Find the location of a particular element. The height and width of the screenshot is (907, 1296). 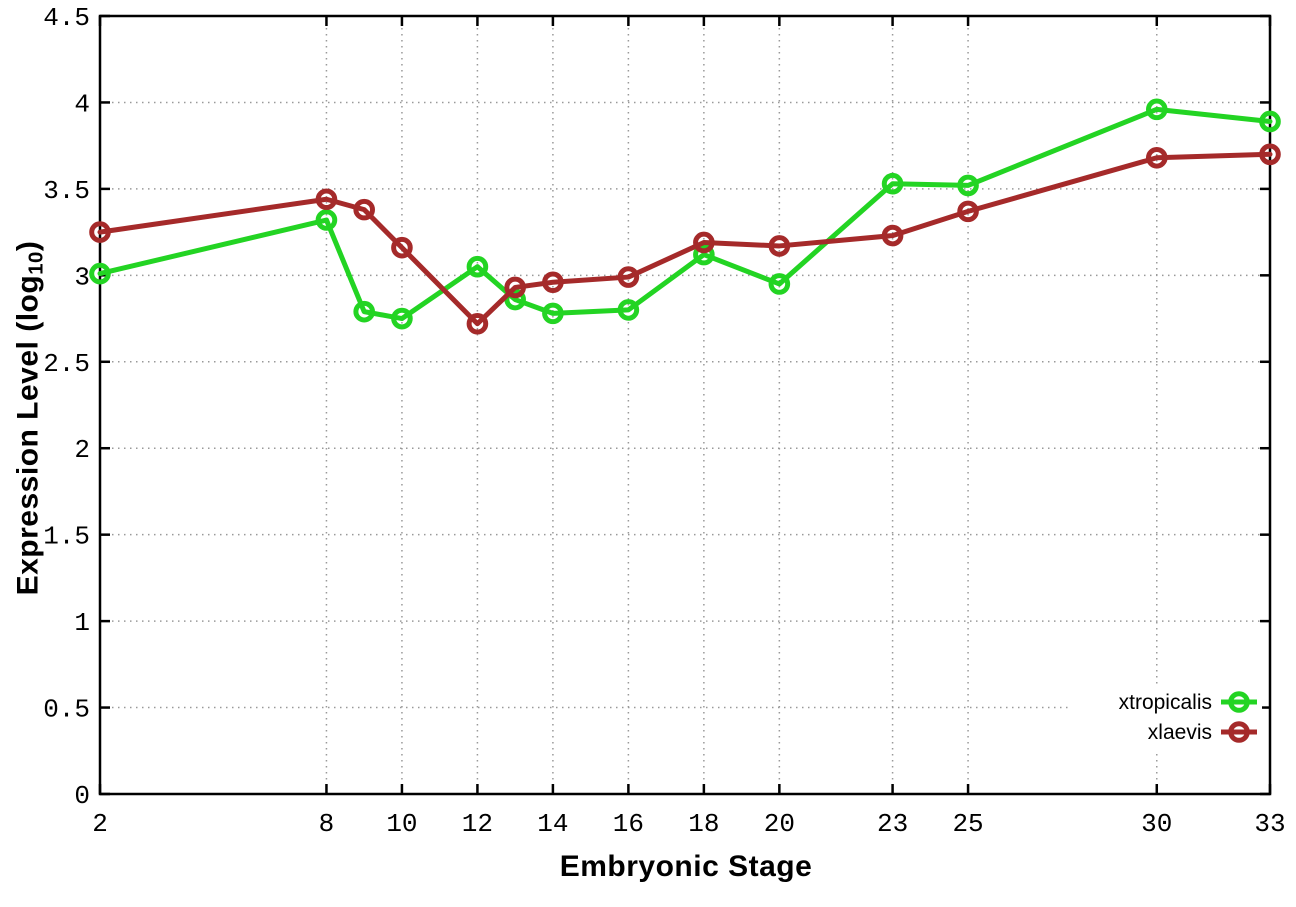

y-tick-label: 4 is located at coordinates (82, 104).